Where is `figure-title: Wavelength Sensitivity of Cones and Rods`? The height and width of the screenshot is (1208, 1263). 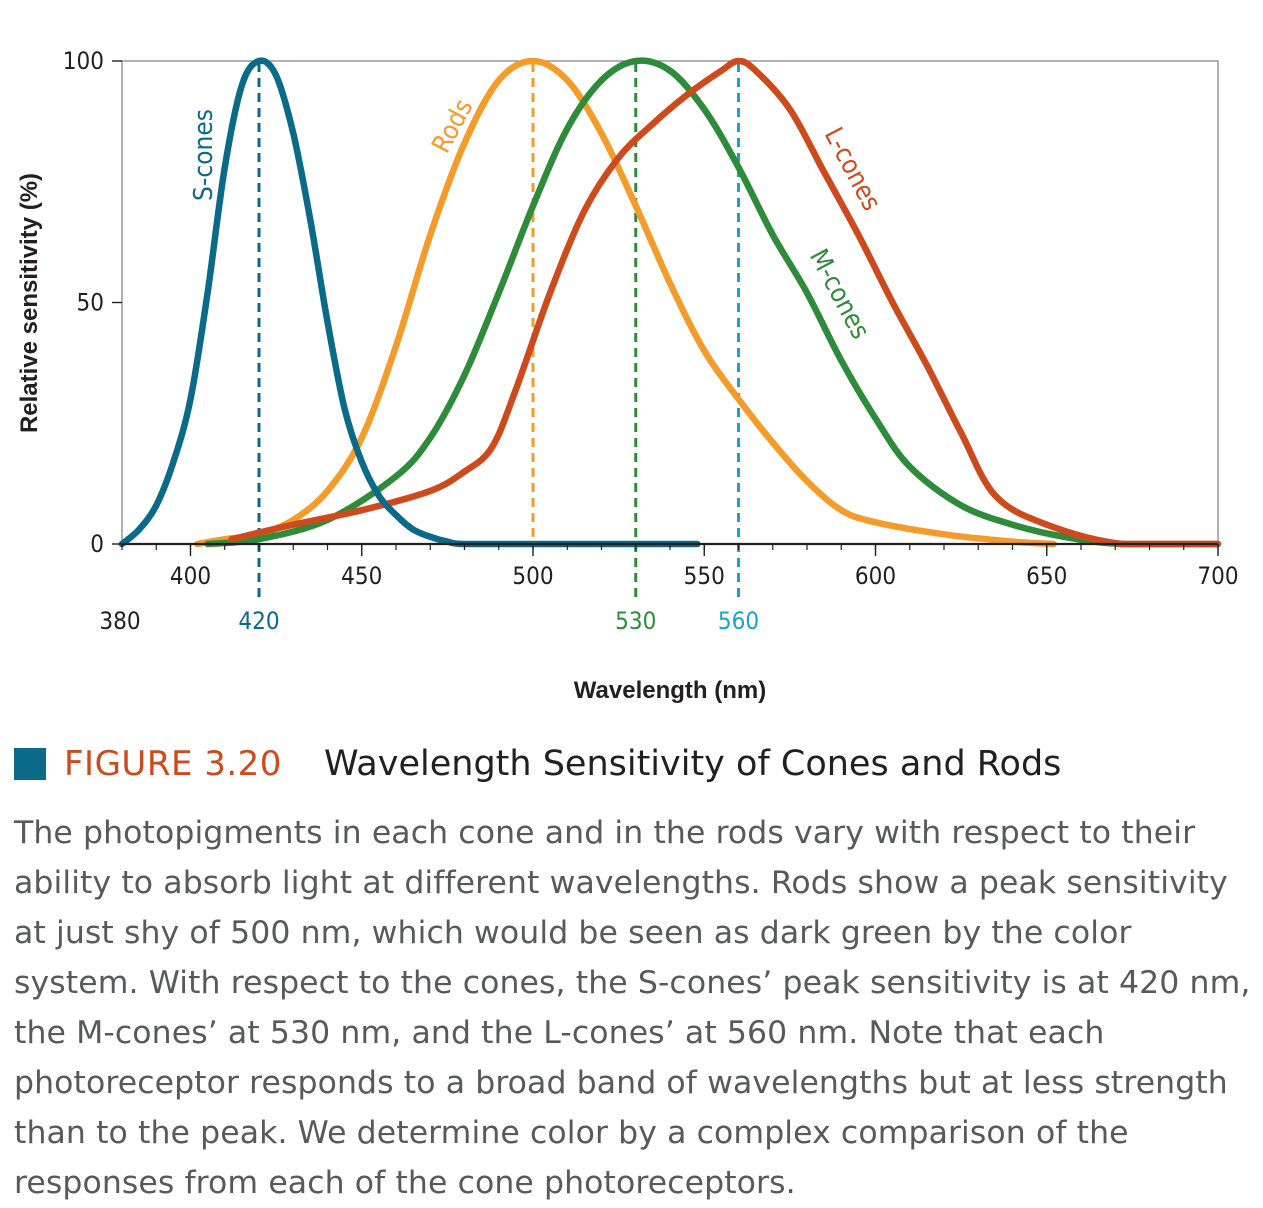
figure-title: Wavelength Sensitivity of Cones and Rods is located at coordinates (692, 764).